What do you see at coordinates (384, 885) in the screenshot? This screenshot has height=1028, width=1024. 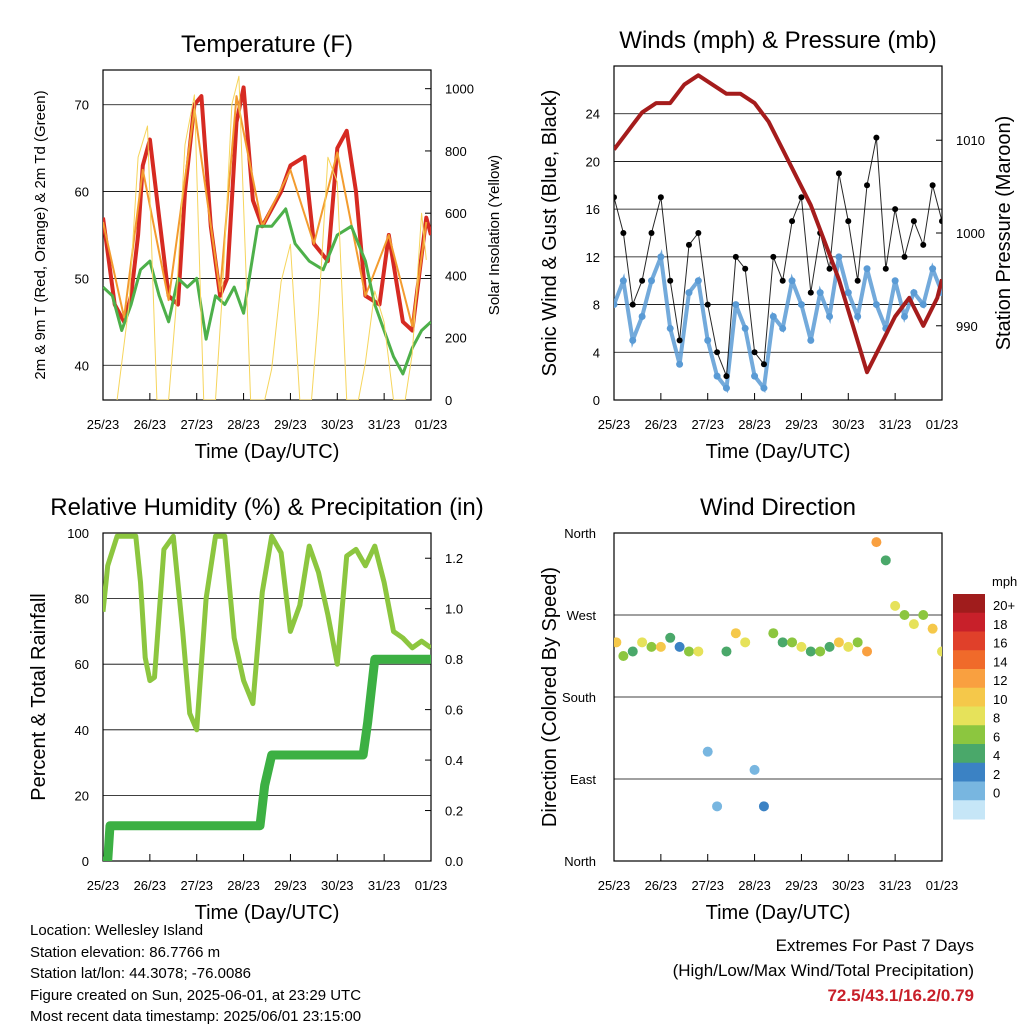 I see `humidity-xtick-label: 31/23` at bounding box center [384, 885].